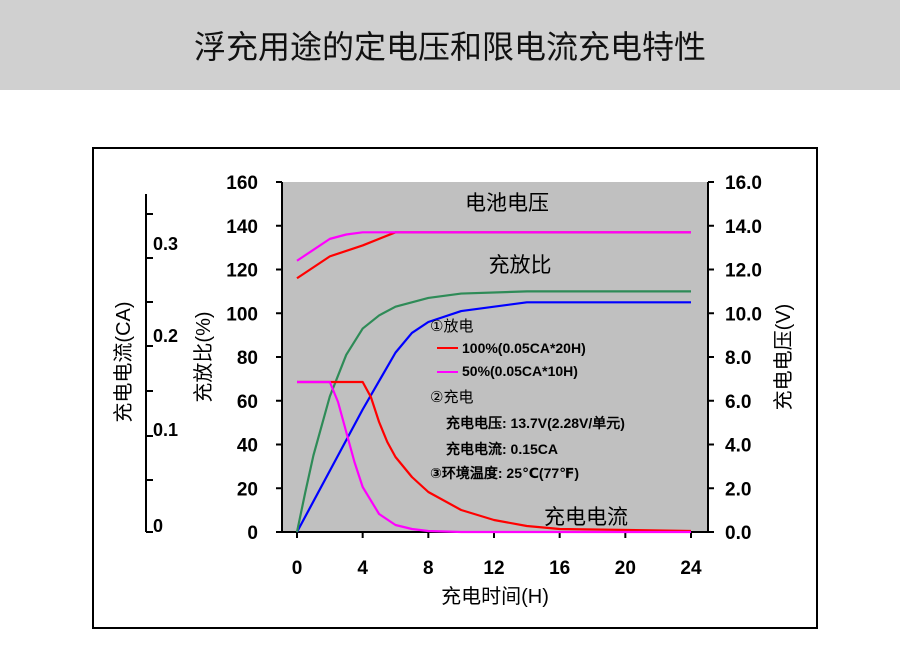 The image size is (900, 657). Describe the element at coordinates (242, 271) in the screenshot. I see `y-left-tick-label: 120` at that location.